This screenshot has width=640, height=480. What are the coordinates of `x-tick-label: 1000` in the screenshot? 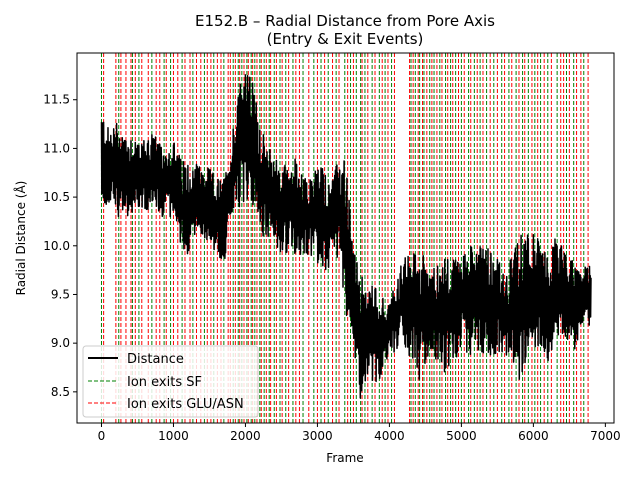 It's located at (173, 436).